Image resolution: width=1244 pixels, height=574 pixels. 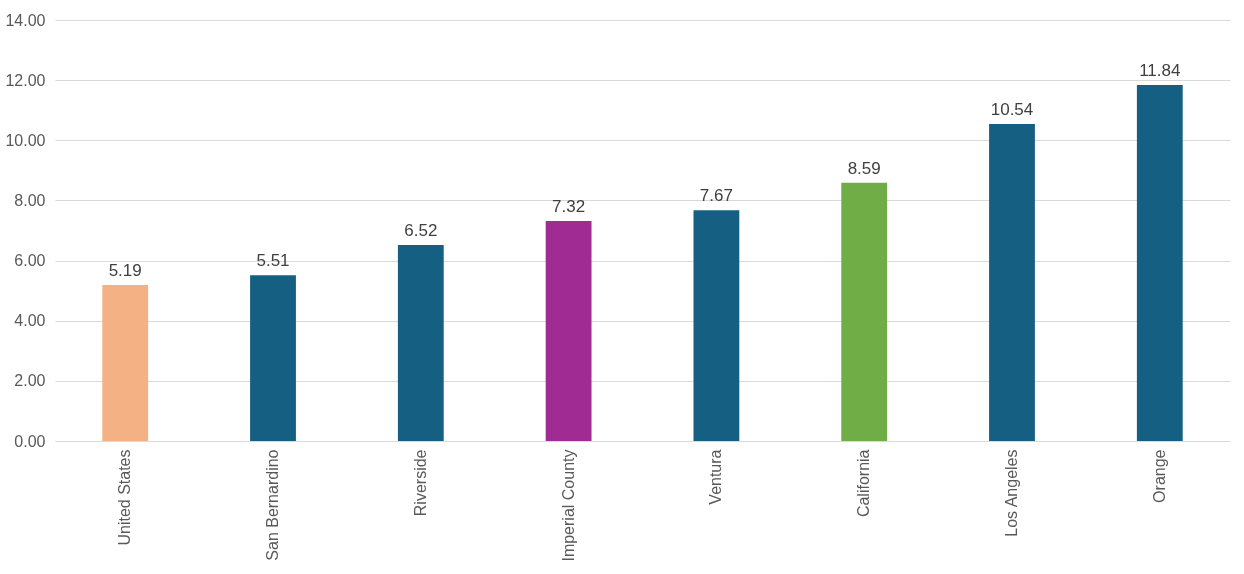 I want to click on y-tick-label: 0.00, so click(x=30, y=441).